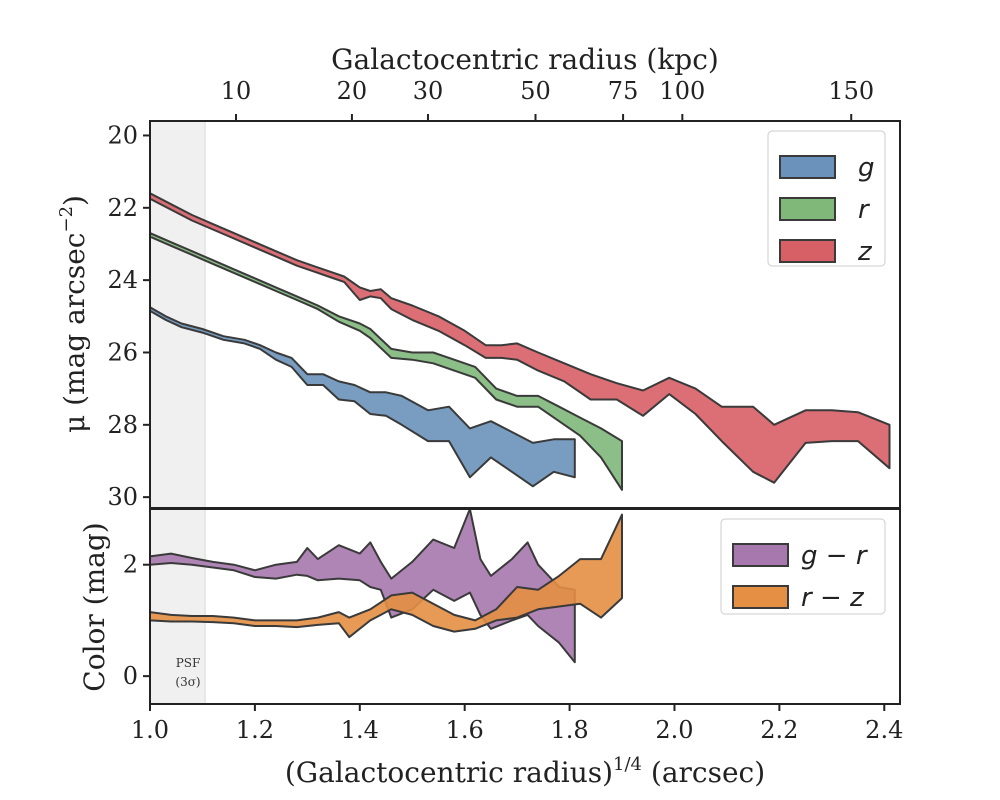  I want to click on y-tick-label-surface-brightness: 20, so click(122, 135).